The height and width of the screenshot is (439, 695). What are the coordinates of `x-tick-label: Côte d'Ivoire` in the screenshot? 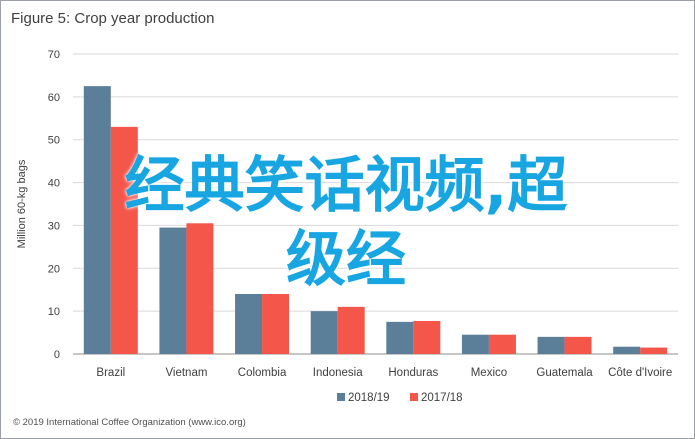 It's located at (640, 373).